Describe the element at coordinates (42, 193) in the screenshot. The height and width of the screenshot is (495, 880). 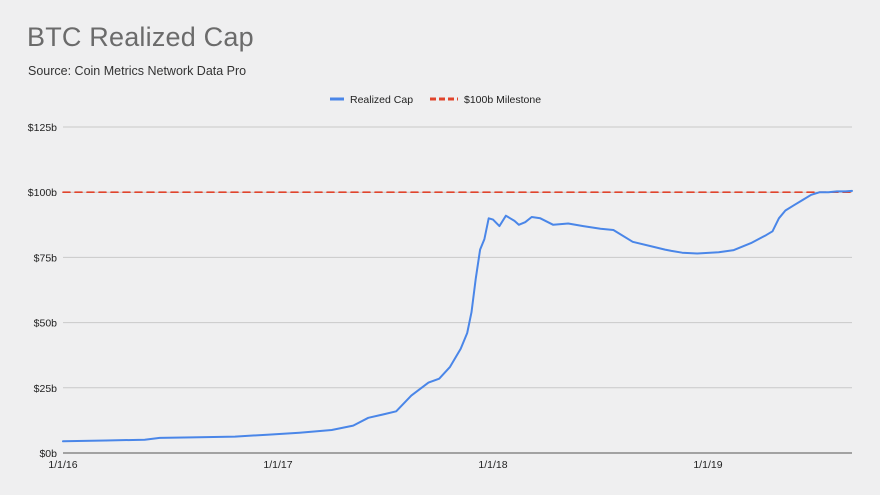
I see `y-tick-label: $100b` at that location.